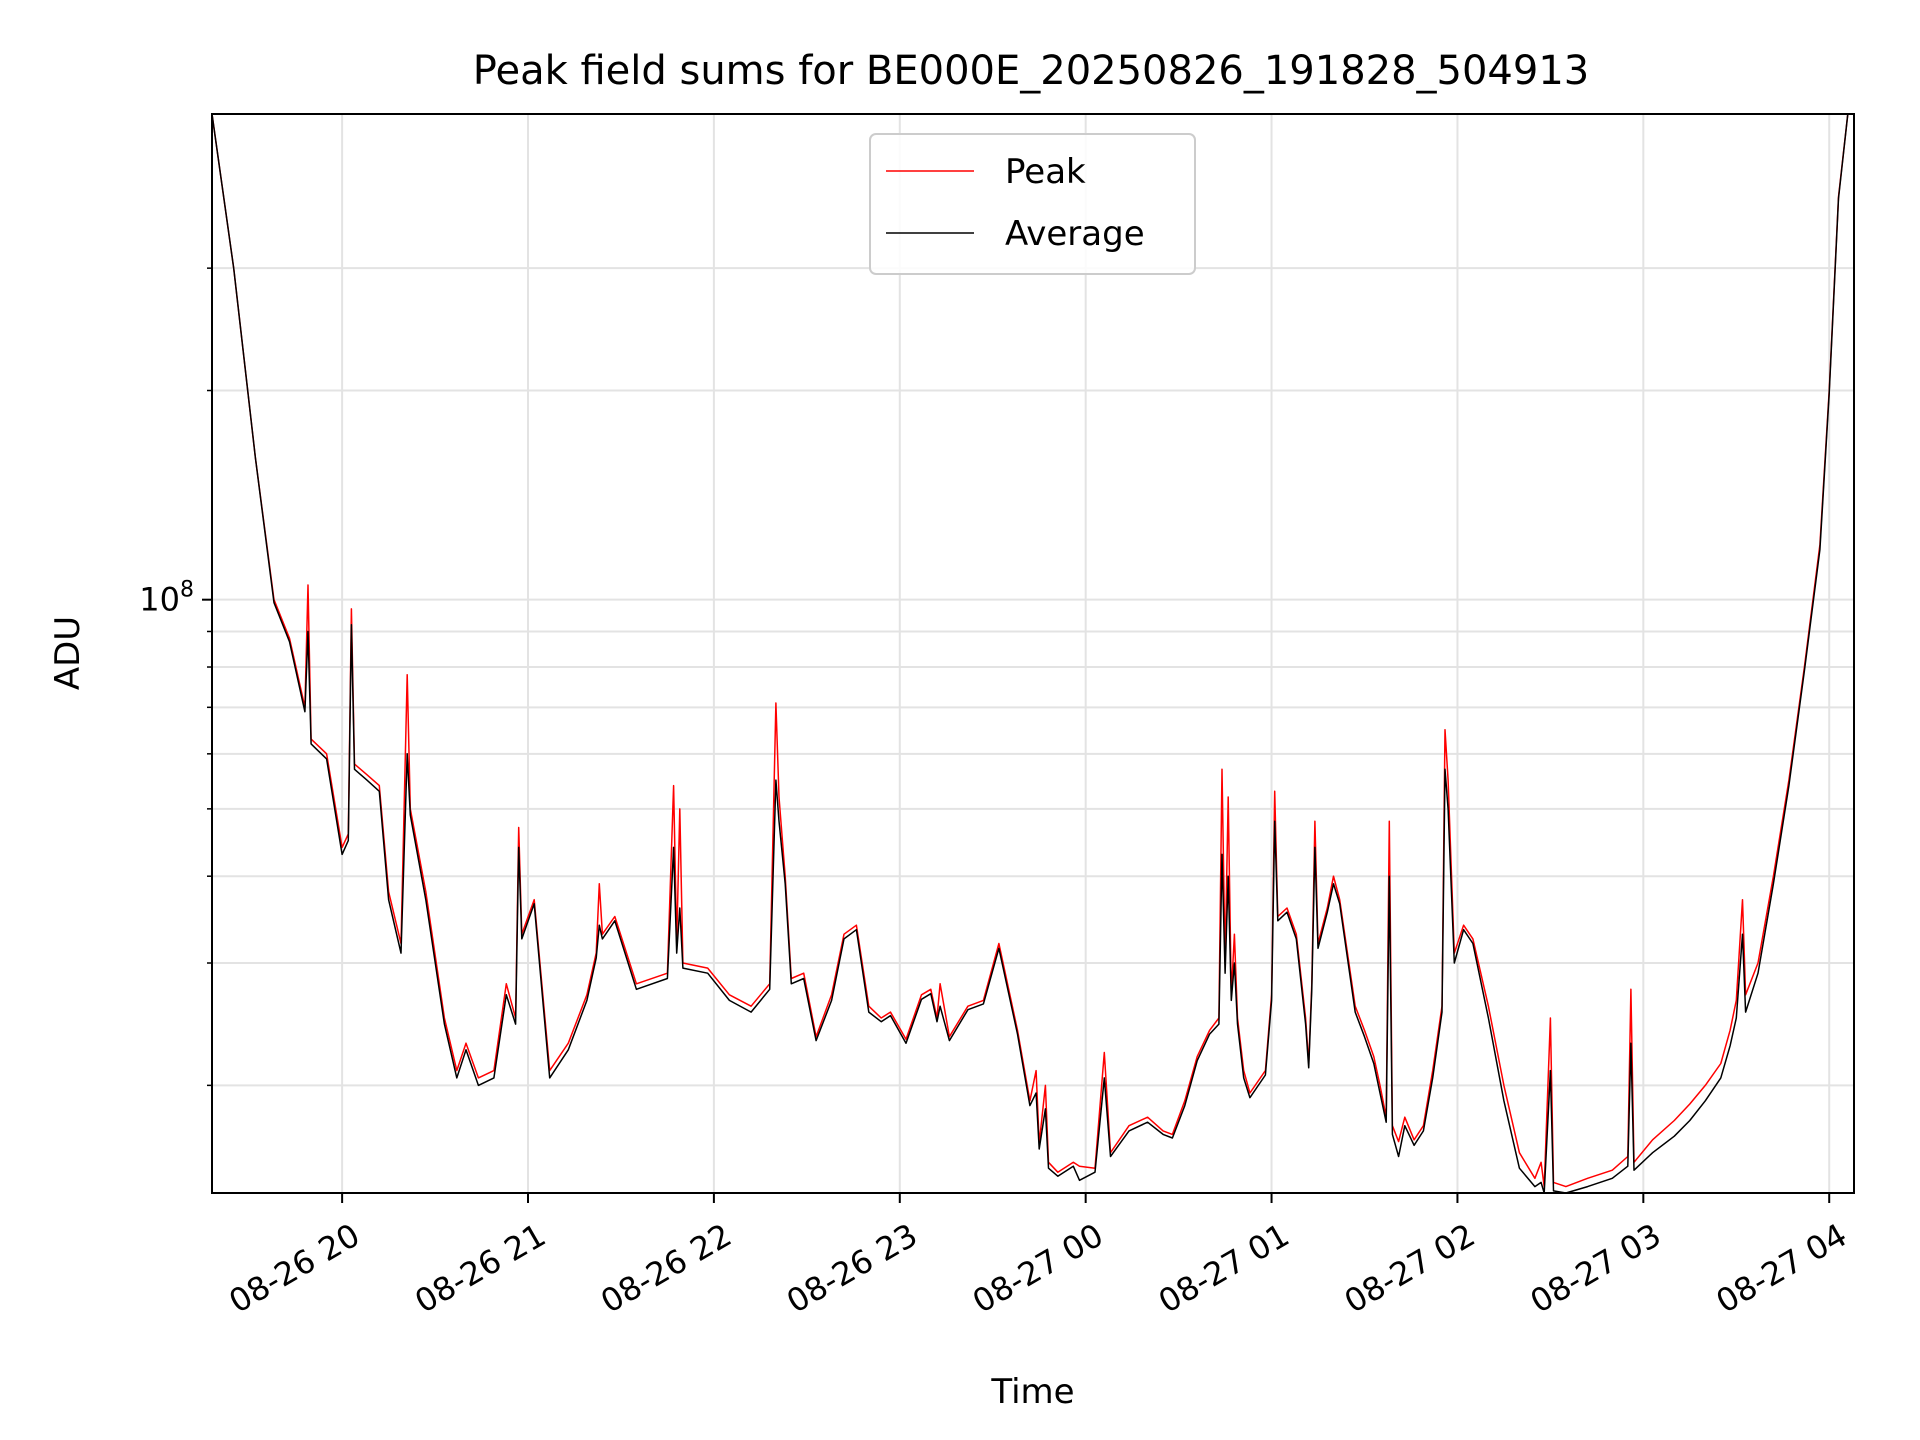  I want to click on legend-box, so click(1032, 204).